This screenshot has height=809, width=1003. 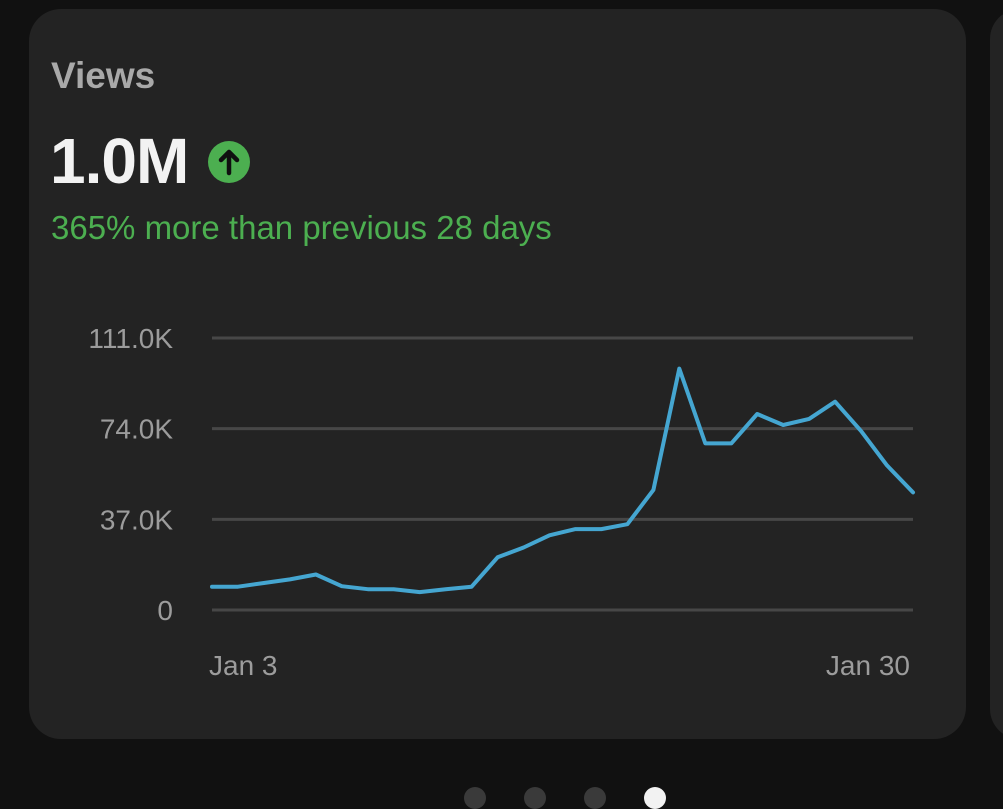 What do you see at coordinates (301, 227) in the screenshot?
I see `comparison-text: 365% more than previous 28 days` at bounding box center [301, 227].